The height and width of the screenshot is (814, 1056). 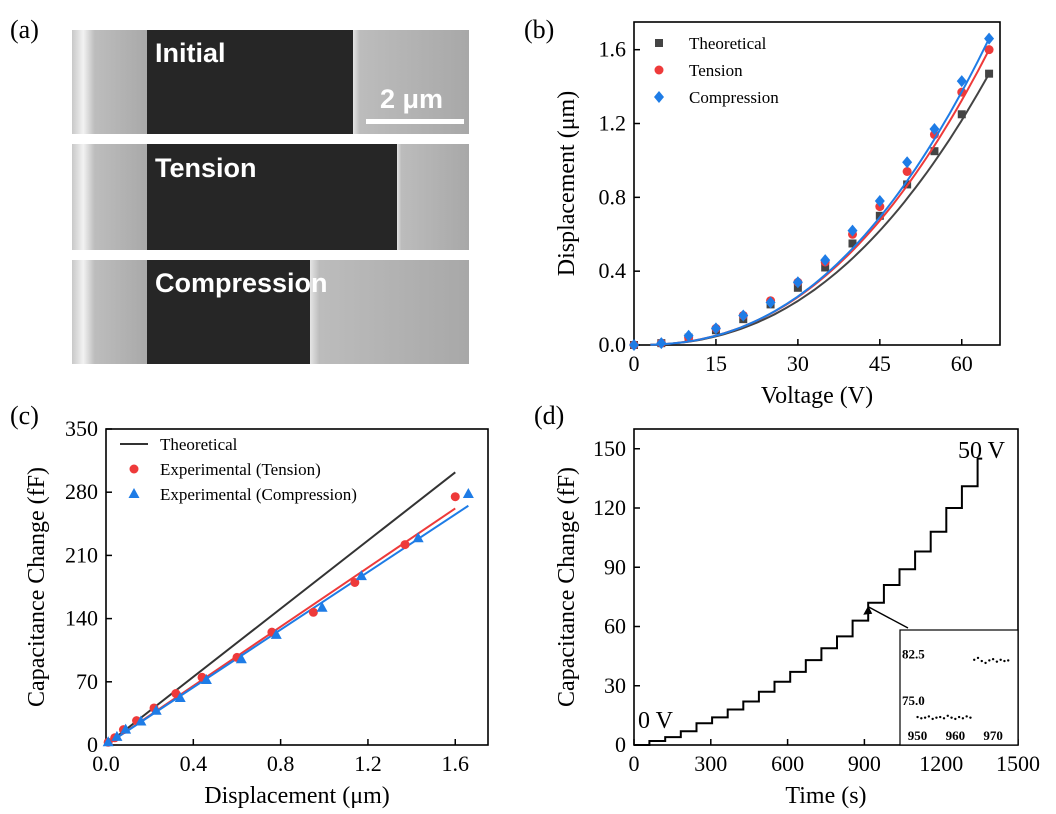 What do you see at coordinates (959, 687) in the screenshot?
I see `chart-d-inset-frame` at bounding box center [959, 687].